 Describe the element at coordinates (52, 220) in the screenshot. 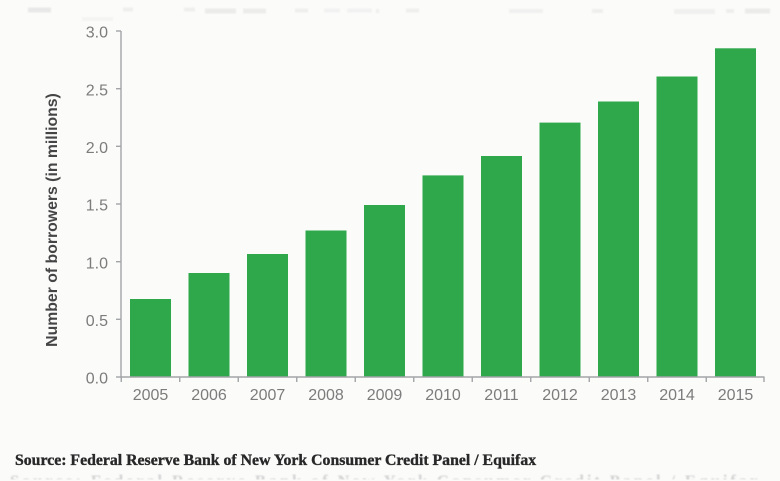

I see `svg-text:Number of borrowers (in millio: Number of borrowers (in millions)` at that location.